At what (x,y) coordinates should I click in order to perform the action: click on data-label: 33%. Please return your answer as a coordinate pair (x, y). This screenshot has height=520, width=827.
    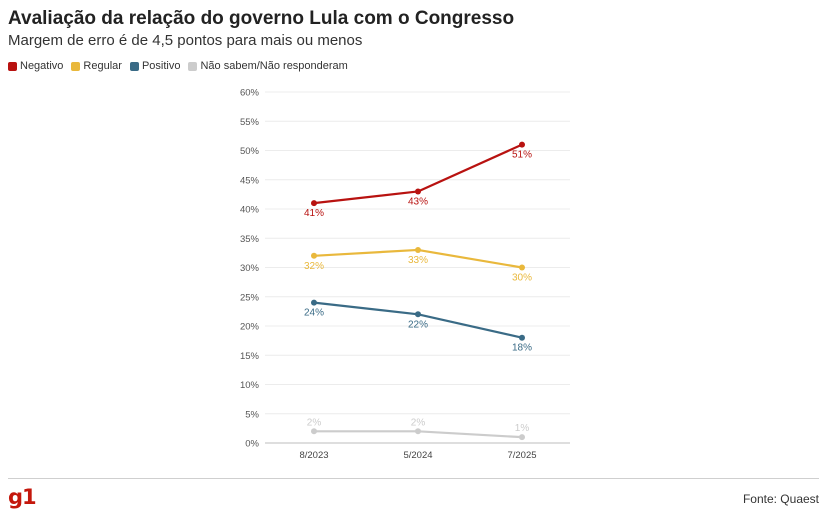
    Looking at the image, I should click on (418, 260).